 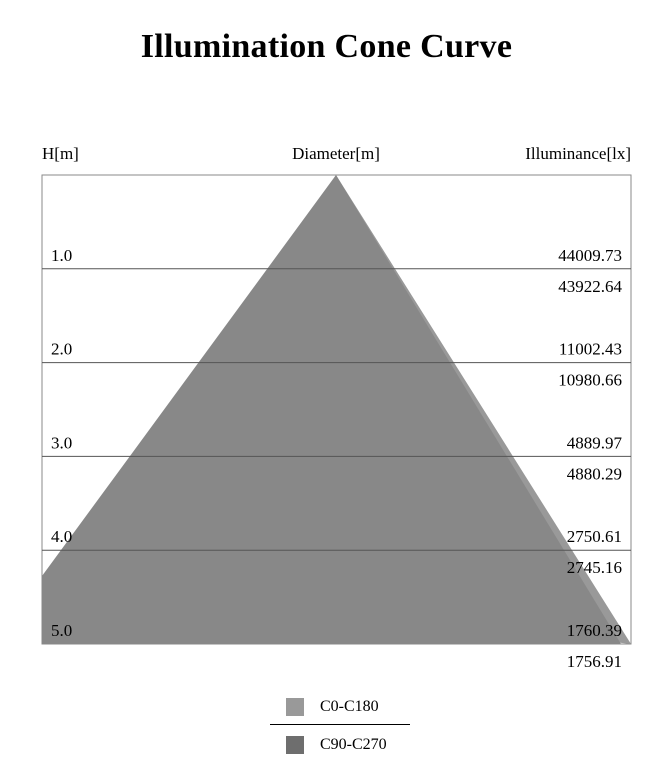 I want to click on height-label: 2.0, so click(x=61, y=349).